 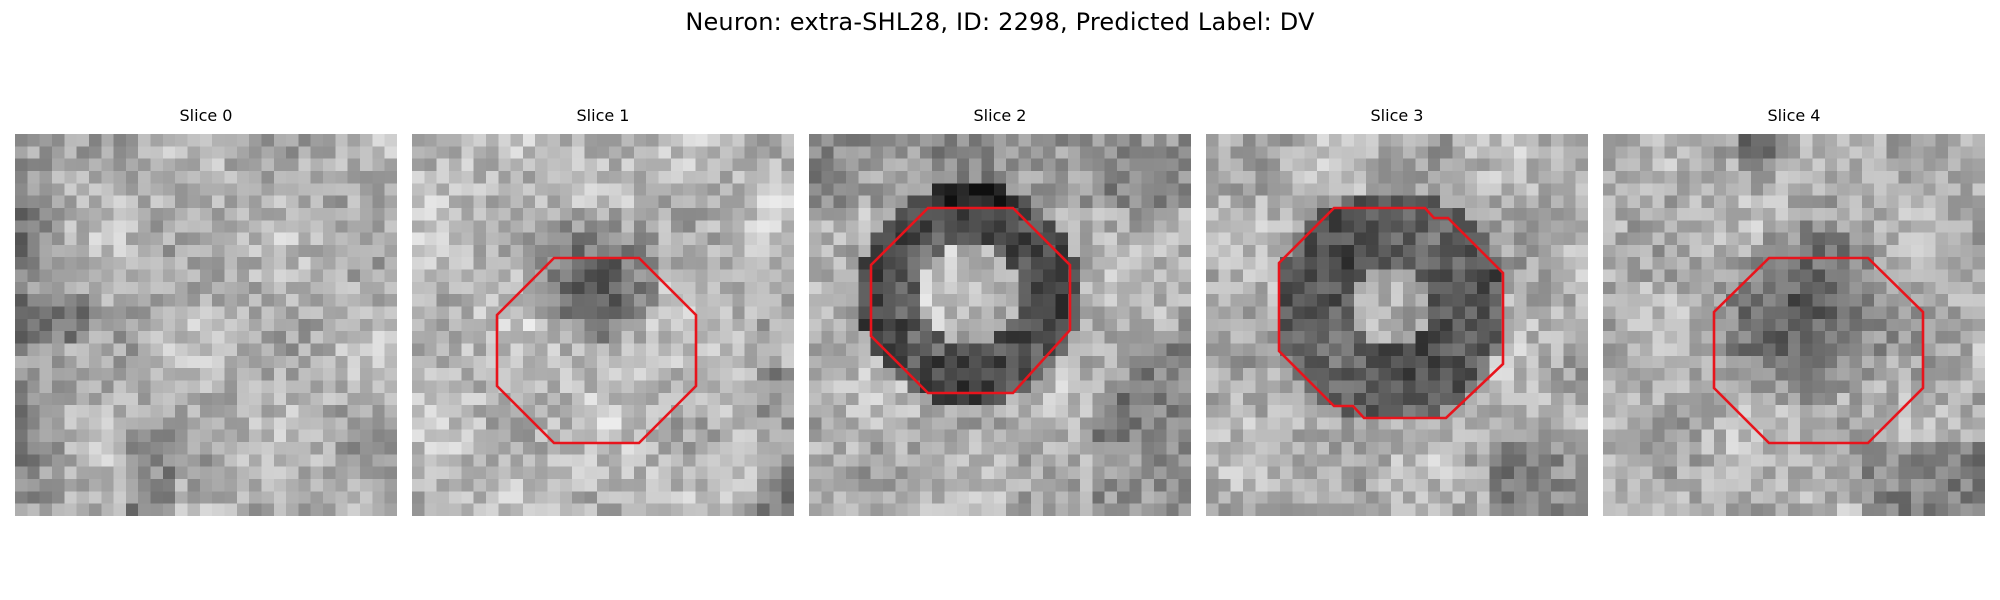 What do you see at coordinates (1397, 115) in the screenshot?
I see `slice-title: Slice 3` at bounding box center [1397, 115].